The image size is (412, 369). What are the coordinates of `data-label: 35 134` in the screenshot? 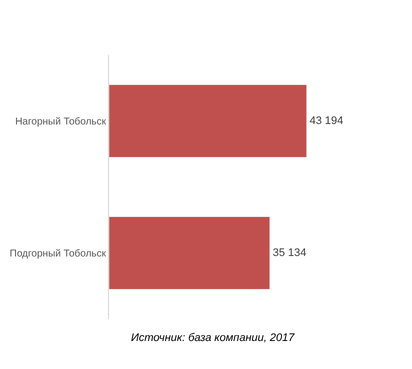 It's located at (289, 253).